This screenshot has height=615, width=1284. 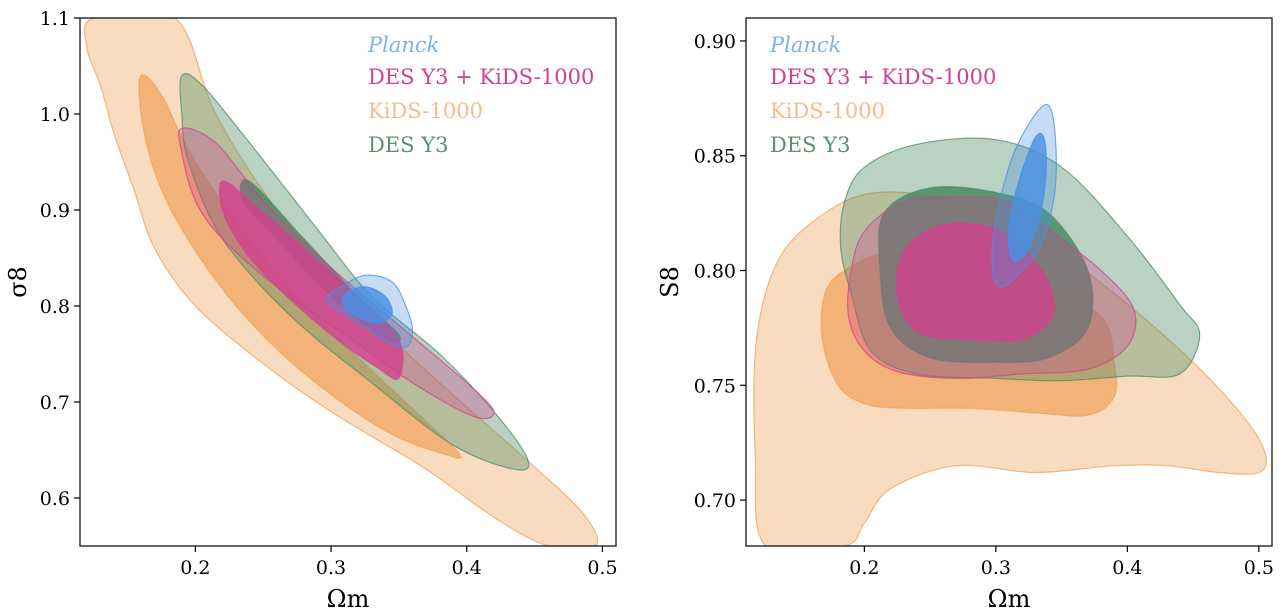 I want to click on y-axis: 0.70 0.75 0.80 0.85 0.90, so click(x=720, y=271).